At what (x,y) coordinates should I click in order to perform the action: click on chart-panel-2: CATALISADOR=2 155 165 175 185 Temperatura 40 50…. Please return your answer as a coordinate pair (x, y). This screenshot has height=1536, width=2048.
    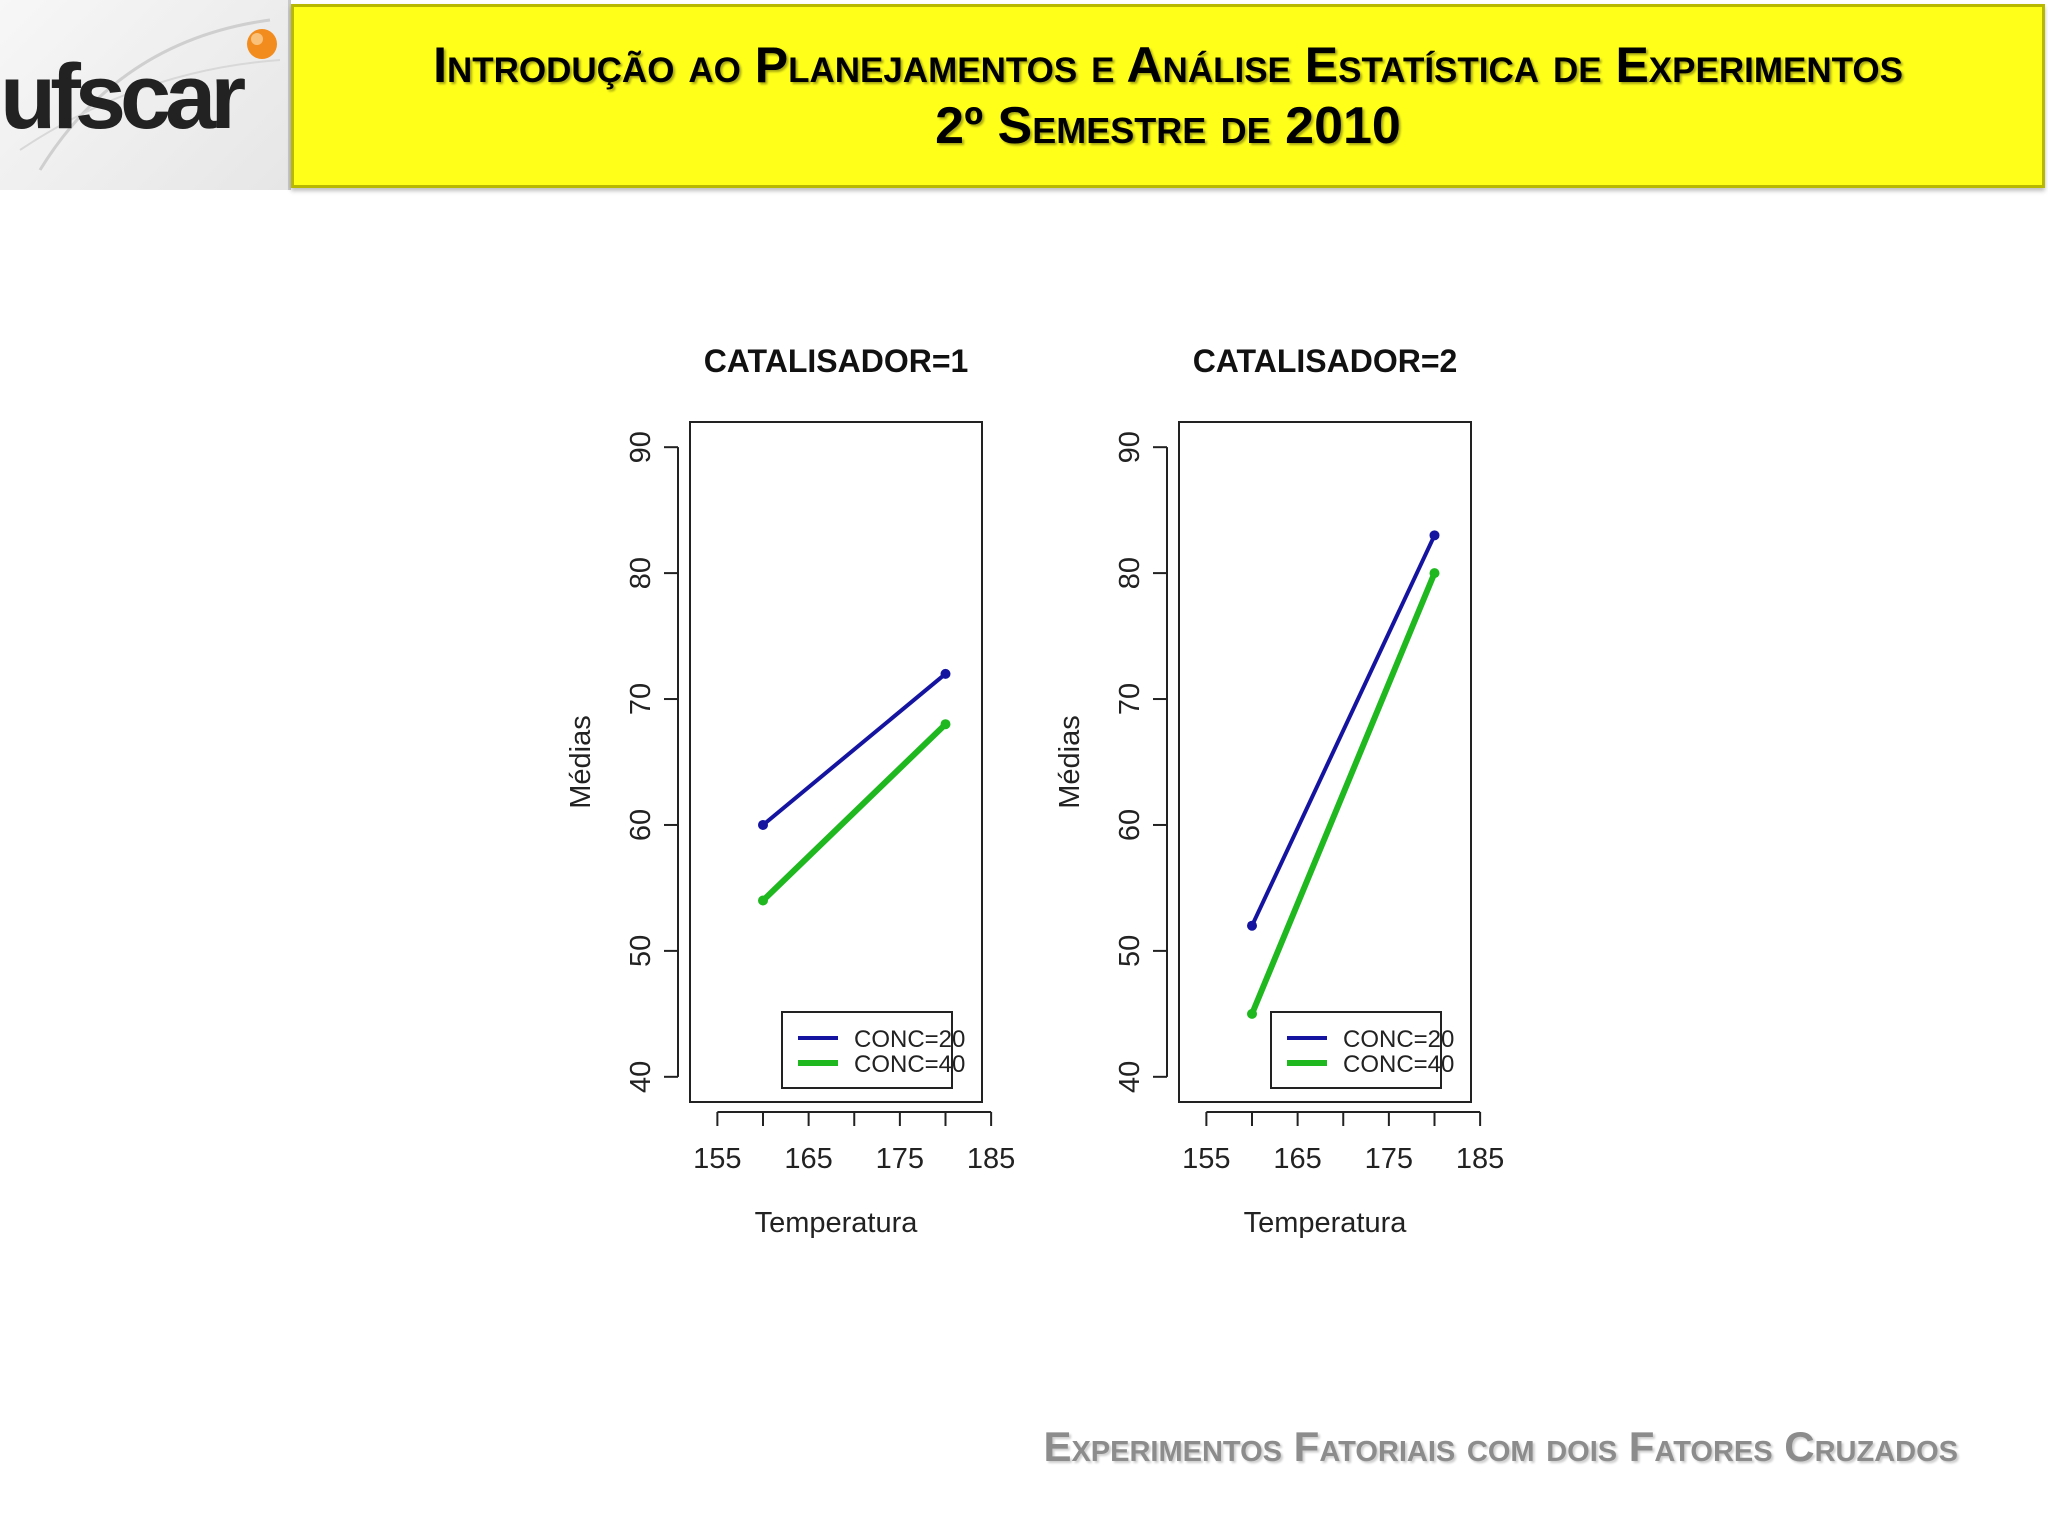
    Looking at the image, I should click on (1279, 791).